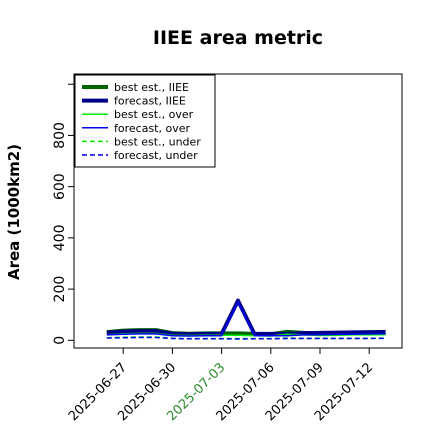 The width and height of the screenshot is (440, 444). Describe the element at coordinates (151, 87) in the screenshot. I see `legend-entry: best est., IIEE` at that location.